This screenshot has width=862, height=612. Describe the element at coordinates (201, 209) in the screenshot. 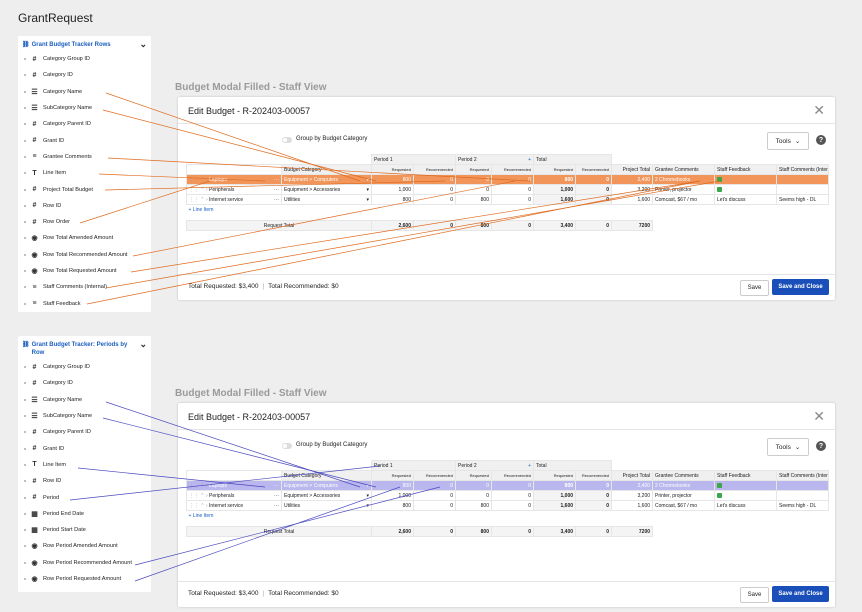

I see `add-line-item-button: + Line Item` at that location.